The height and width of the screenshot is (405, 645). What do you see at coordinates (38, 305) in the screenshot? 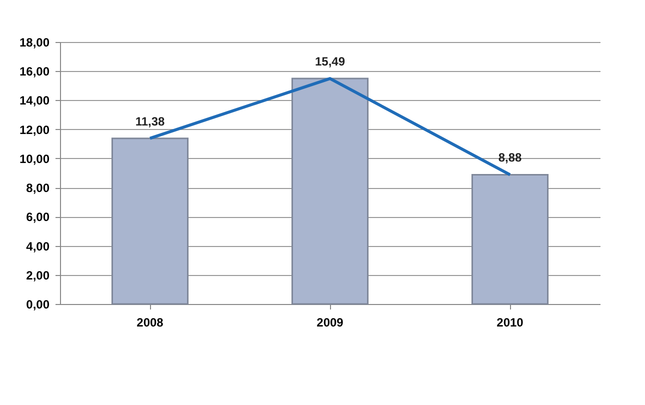
I see `y-tick-label: 0,00` at bounding box center [38, 305].